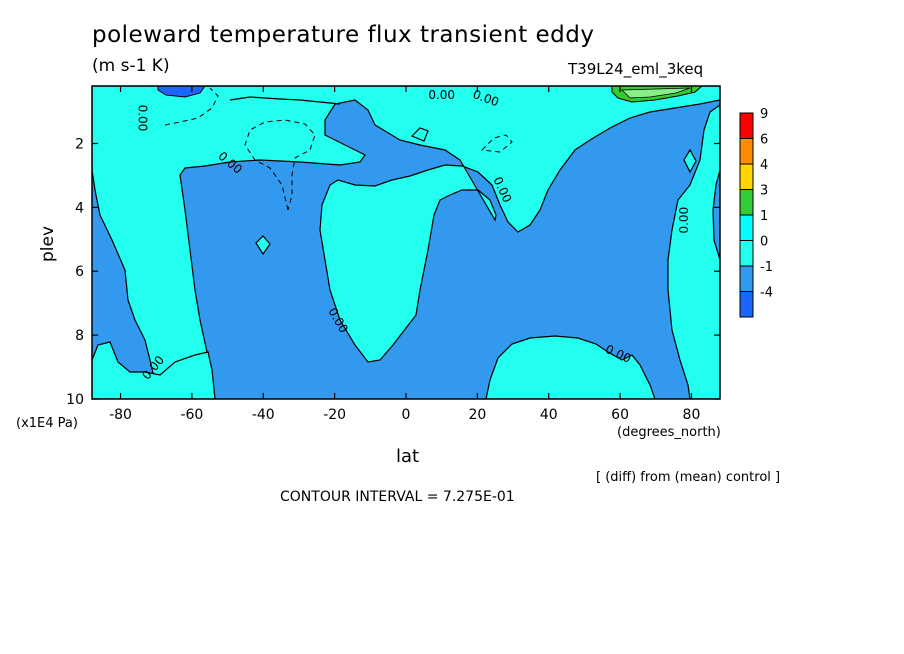 The width and height of the screenshot is (904, 654). Describe the element at coordinates (693, 249) in the screenshot. I see `fill-positive-right` at that location.